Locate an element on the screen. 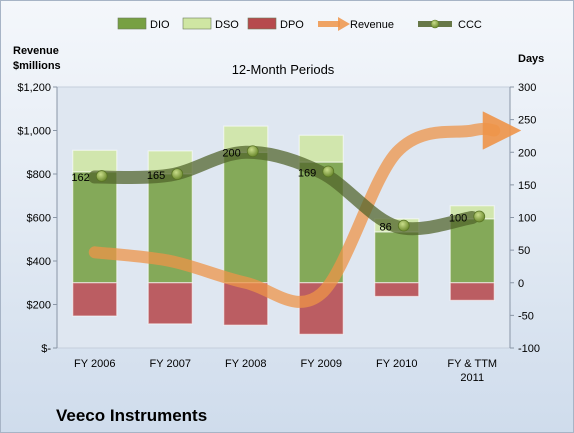  right-axis-ticks: -100 -50 0 50 100 150 200 250 300 is located at coordinates (524, 218).